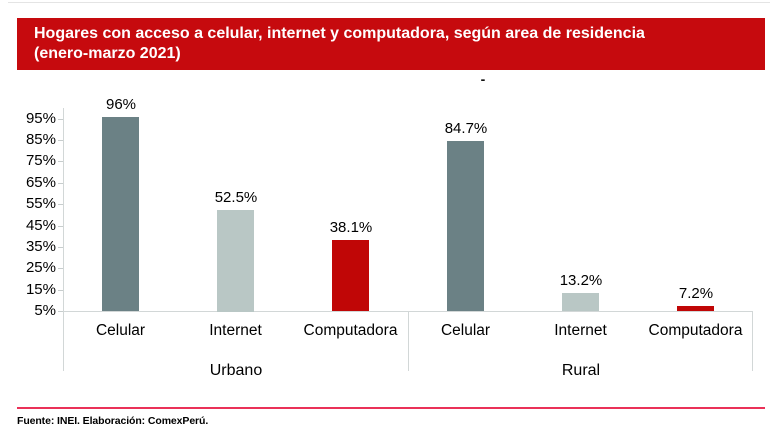 The image size is (781, 443). What do you see at coordinates (40, 118) in the screenshot?
I see `y-axis-tick-label: 95%` at bounding box center [40, 118].